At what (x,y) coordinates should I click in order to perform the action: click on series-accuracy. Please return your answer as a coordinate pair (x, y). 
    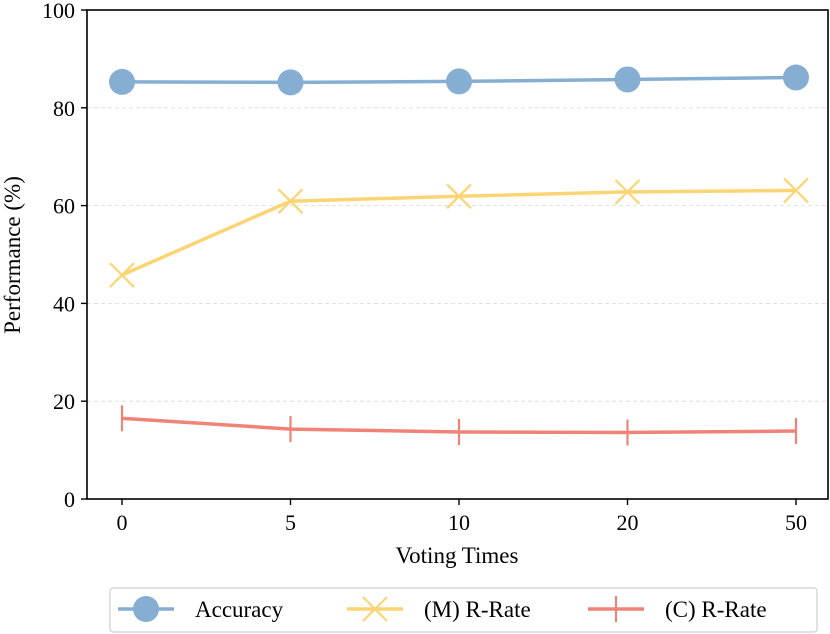
    Looking at the image, I should click on (459, 80).